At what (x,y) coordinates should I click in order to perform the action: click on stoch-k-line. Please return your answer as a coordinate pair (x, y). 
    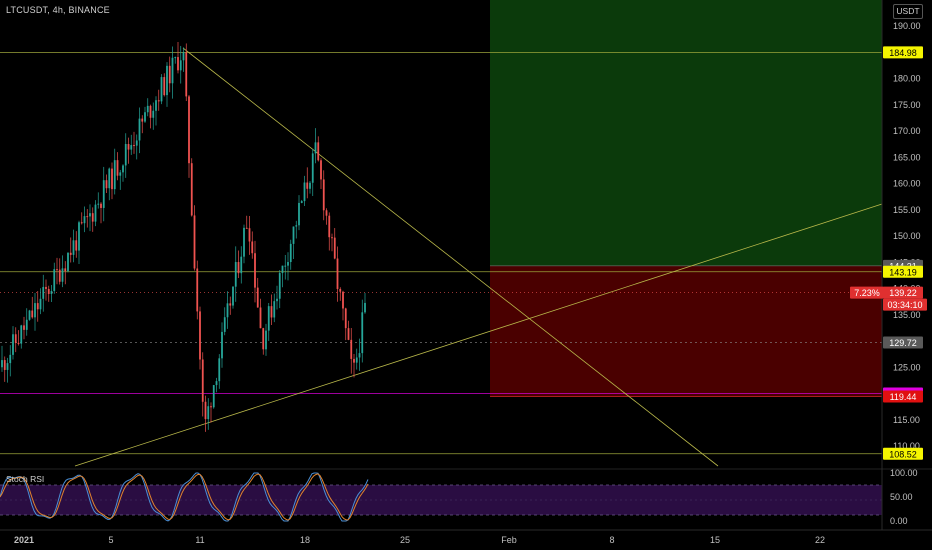
    Looking at the image, I should click on (184, 497).